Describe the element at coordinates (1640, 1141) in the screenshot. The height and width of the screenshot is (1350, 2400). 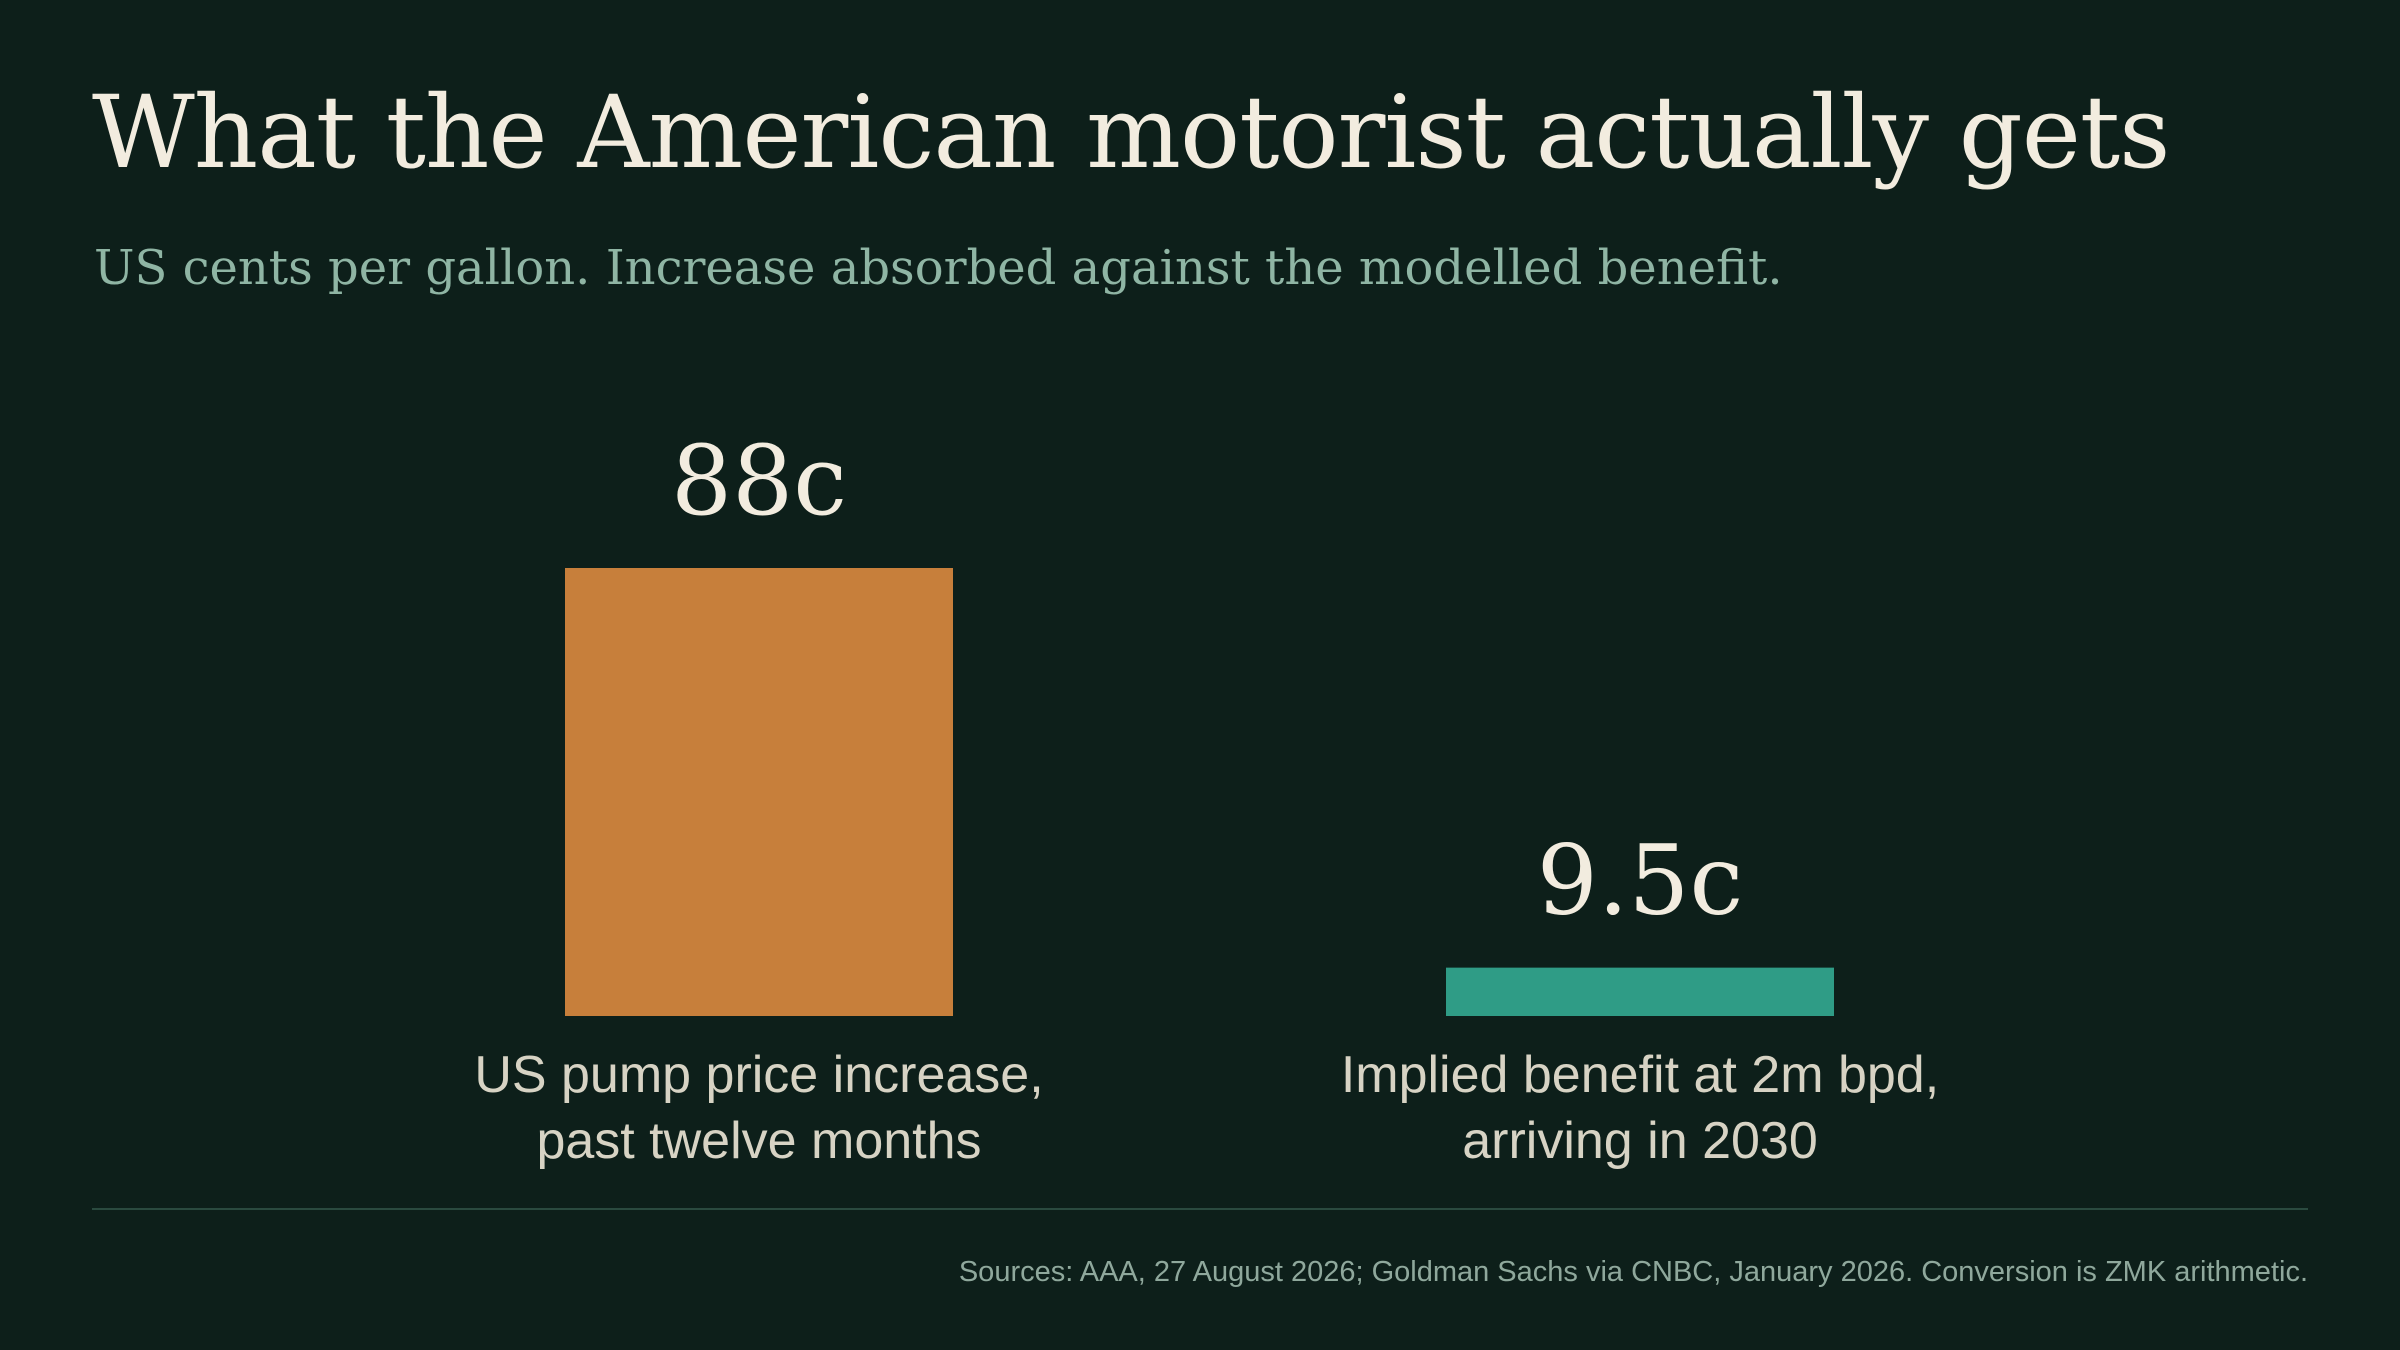
I see `category-label-2-line-2: arriving in 2030` at that location.